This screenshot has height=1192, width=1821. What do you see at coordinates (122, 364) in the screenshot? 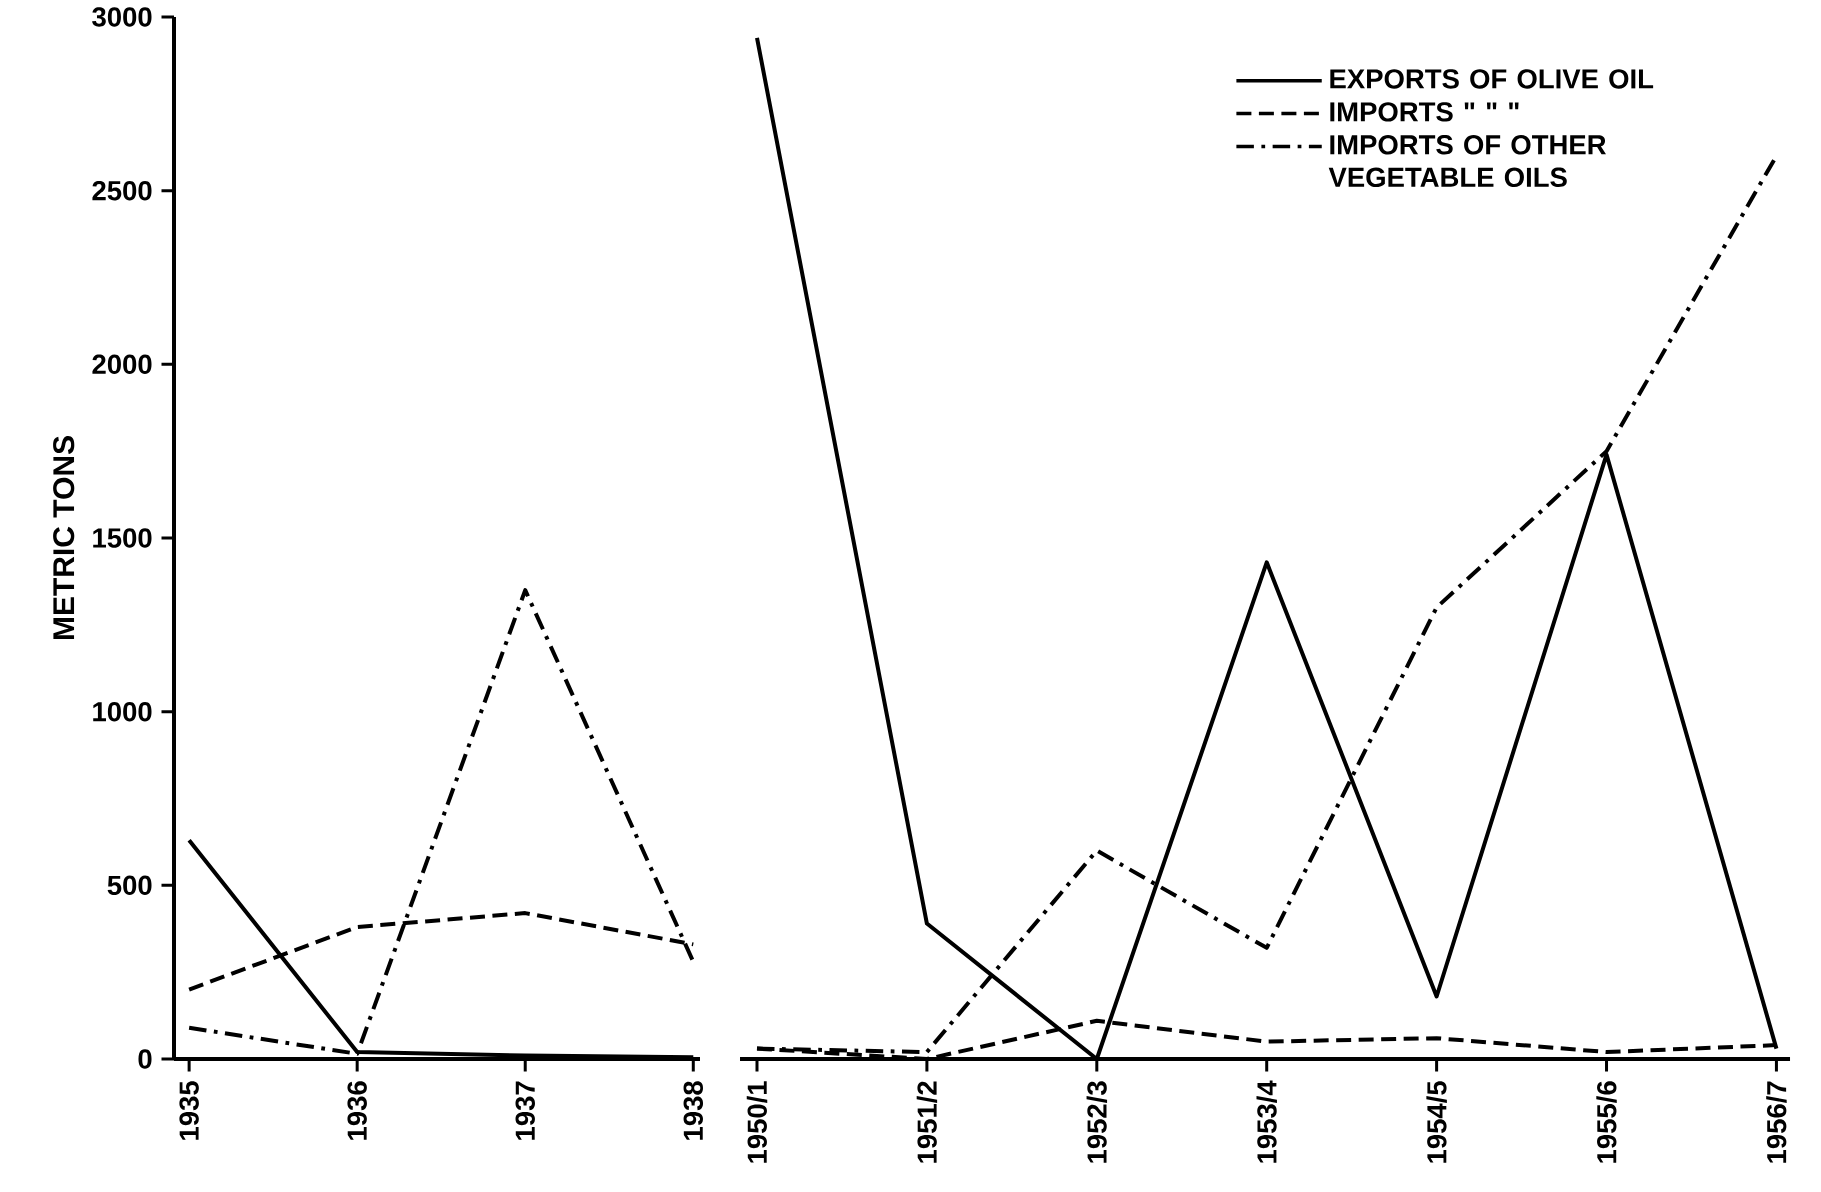
I see `y-tick-label: 2000` at bounding box center [122, 364].